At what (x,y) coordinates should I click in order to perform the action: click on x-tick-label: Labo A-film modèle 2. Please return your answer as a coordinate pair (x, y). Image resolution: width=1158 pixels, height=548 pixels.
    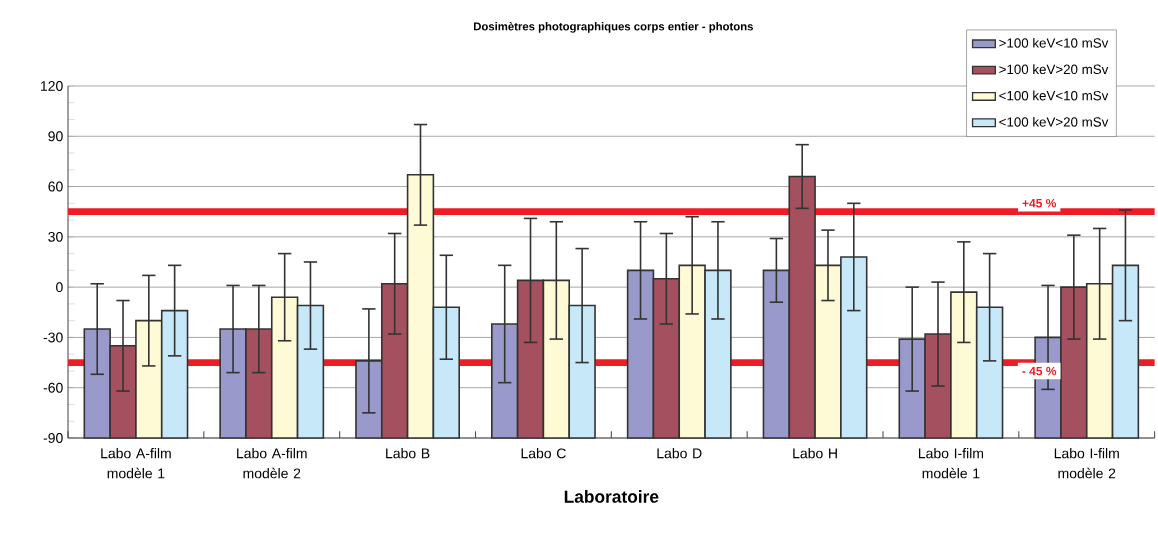
    Looking at the image, I should click on (272, 463).